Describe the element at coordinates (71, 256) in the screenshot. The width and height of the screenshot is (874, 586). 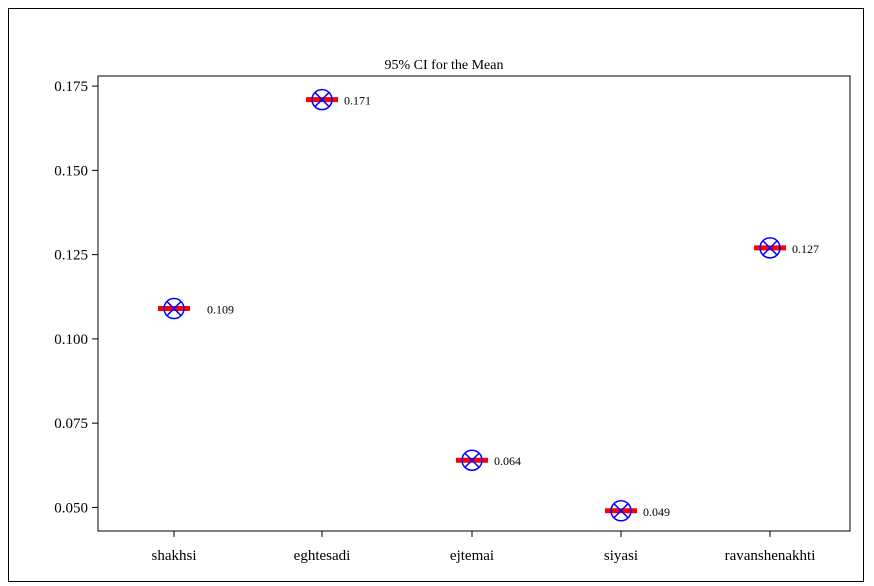
I see `y-tick-label: 0.125` at that location.